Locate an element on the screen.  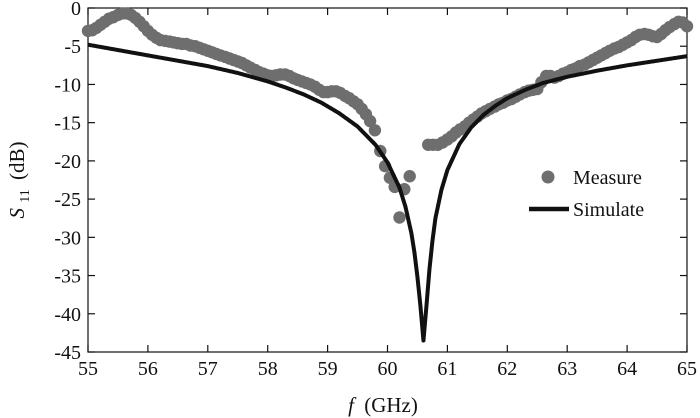
legend-measure-marker is located at coordinates (548, 177).